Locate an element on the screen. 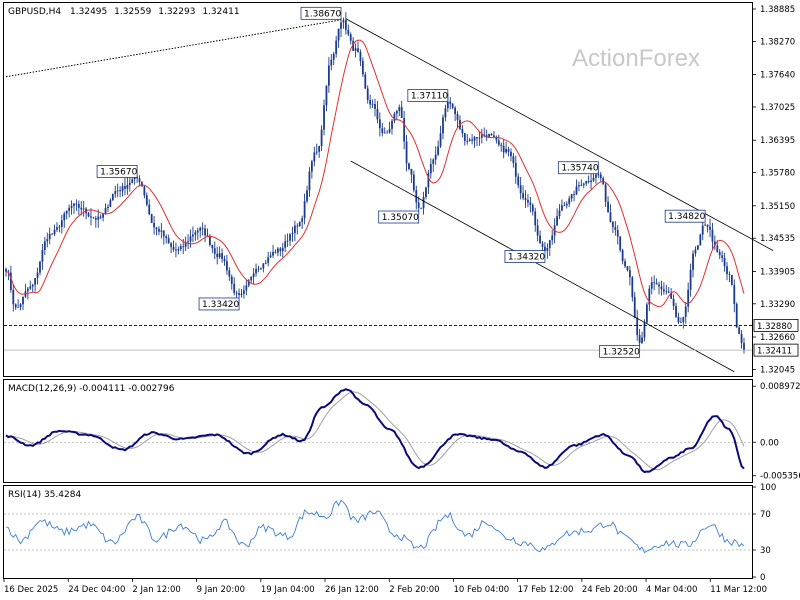 The image size is (800, 600). pivot-label-text: 1.37110 is located at coordinates (429, 97).